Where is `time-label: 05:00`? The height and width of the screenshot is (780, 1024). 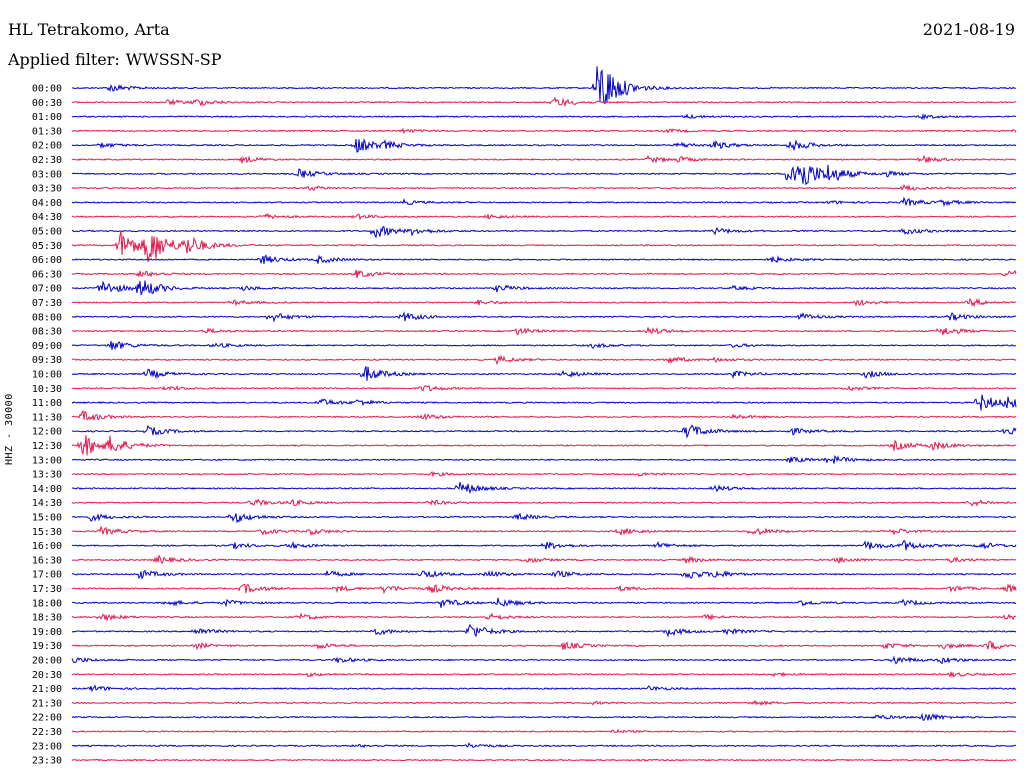 time-label: 05:00 is located at coordinates (47, 232).